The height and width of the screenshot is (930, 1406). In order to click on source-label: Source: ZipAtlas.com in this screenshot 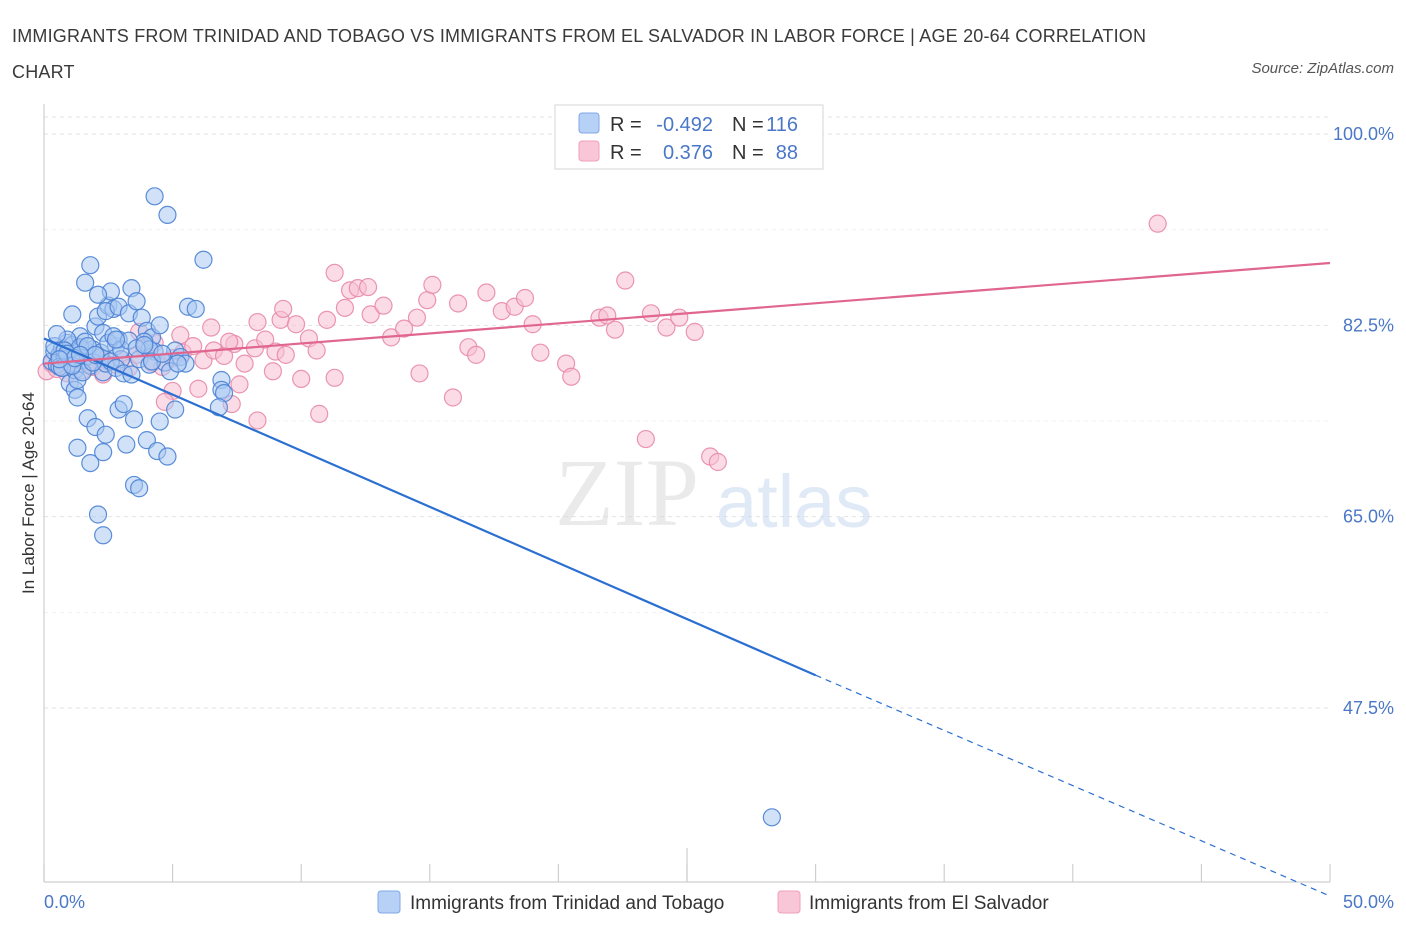, I will do `click(1322, 68)`.